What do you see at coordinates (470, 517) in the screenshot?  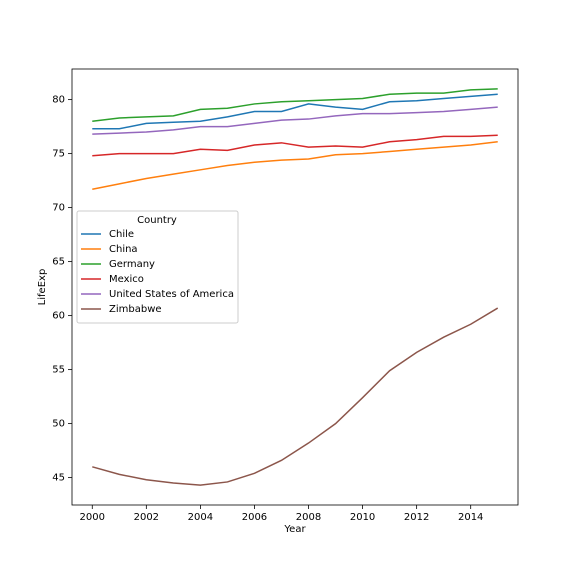 I see `x-tick-label: 2014` at bounding box center [470, 517].